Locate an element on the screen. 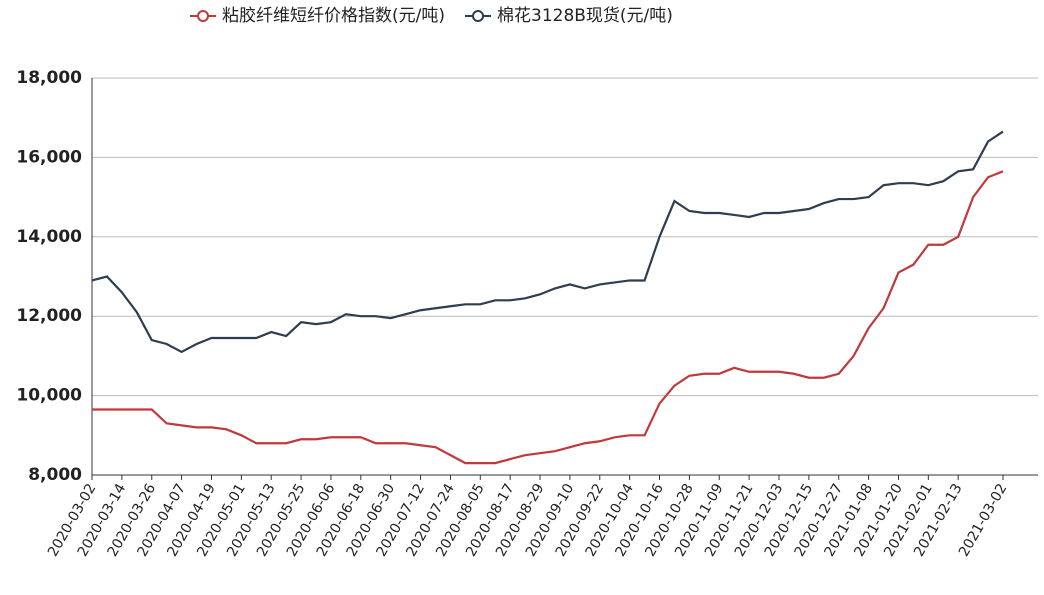 The width and height of the screenshot is (1044, 595). y-tick-label: 16,000 is located at coordinates (49, 157).